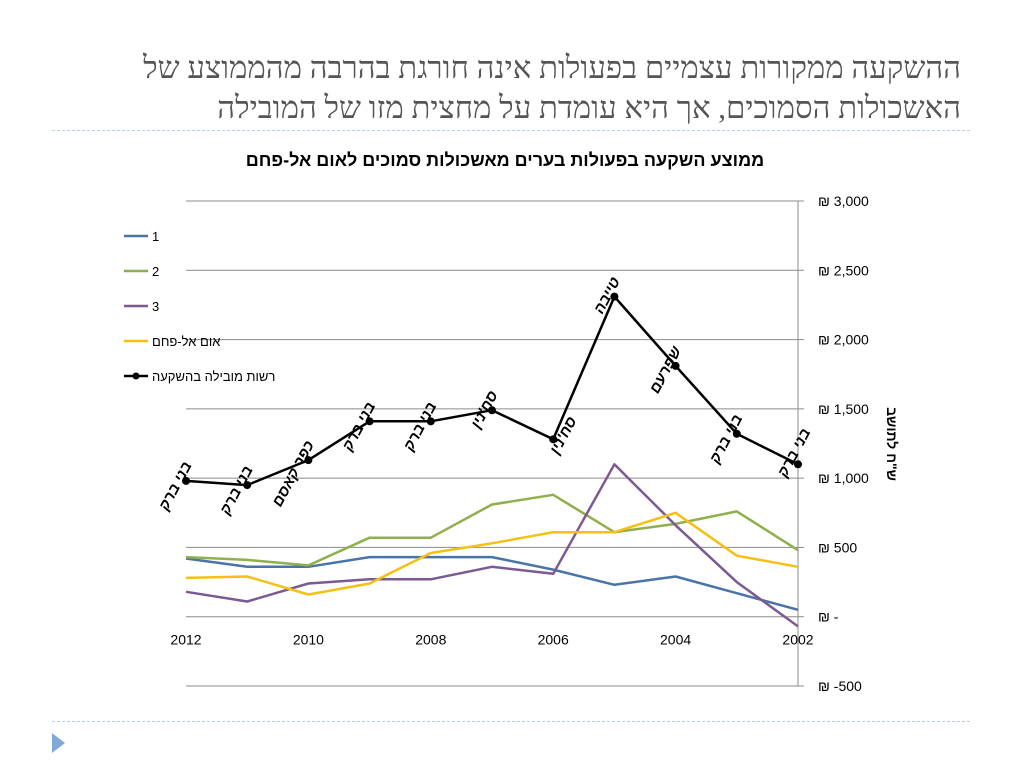 Image resolution: width=1023 pixels, height=780 pixels. I want to click on y-tick-label: ₪ -, so click(828, 617).